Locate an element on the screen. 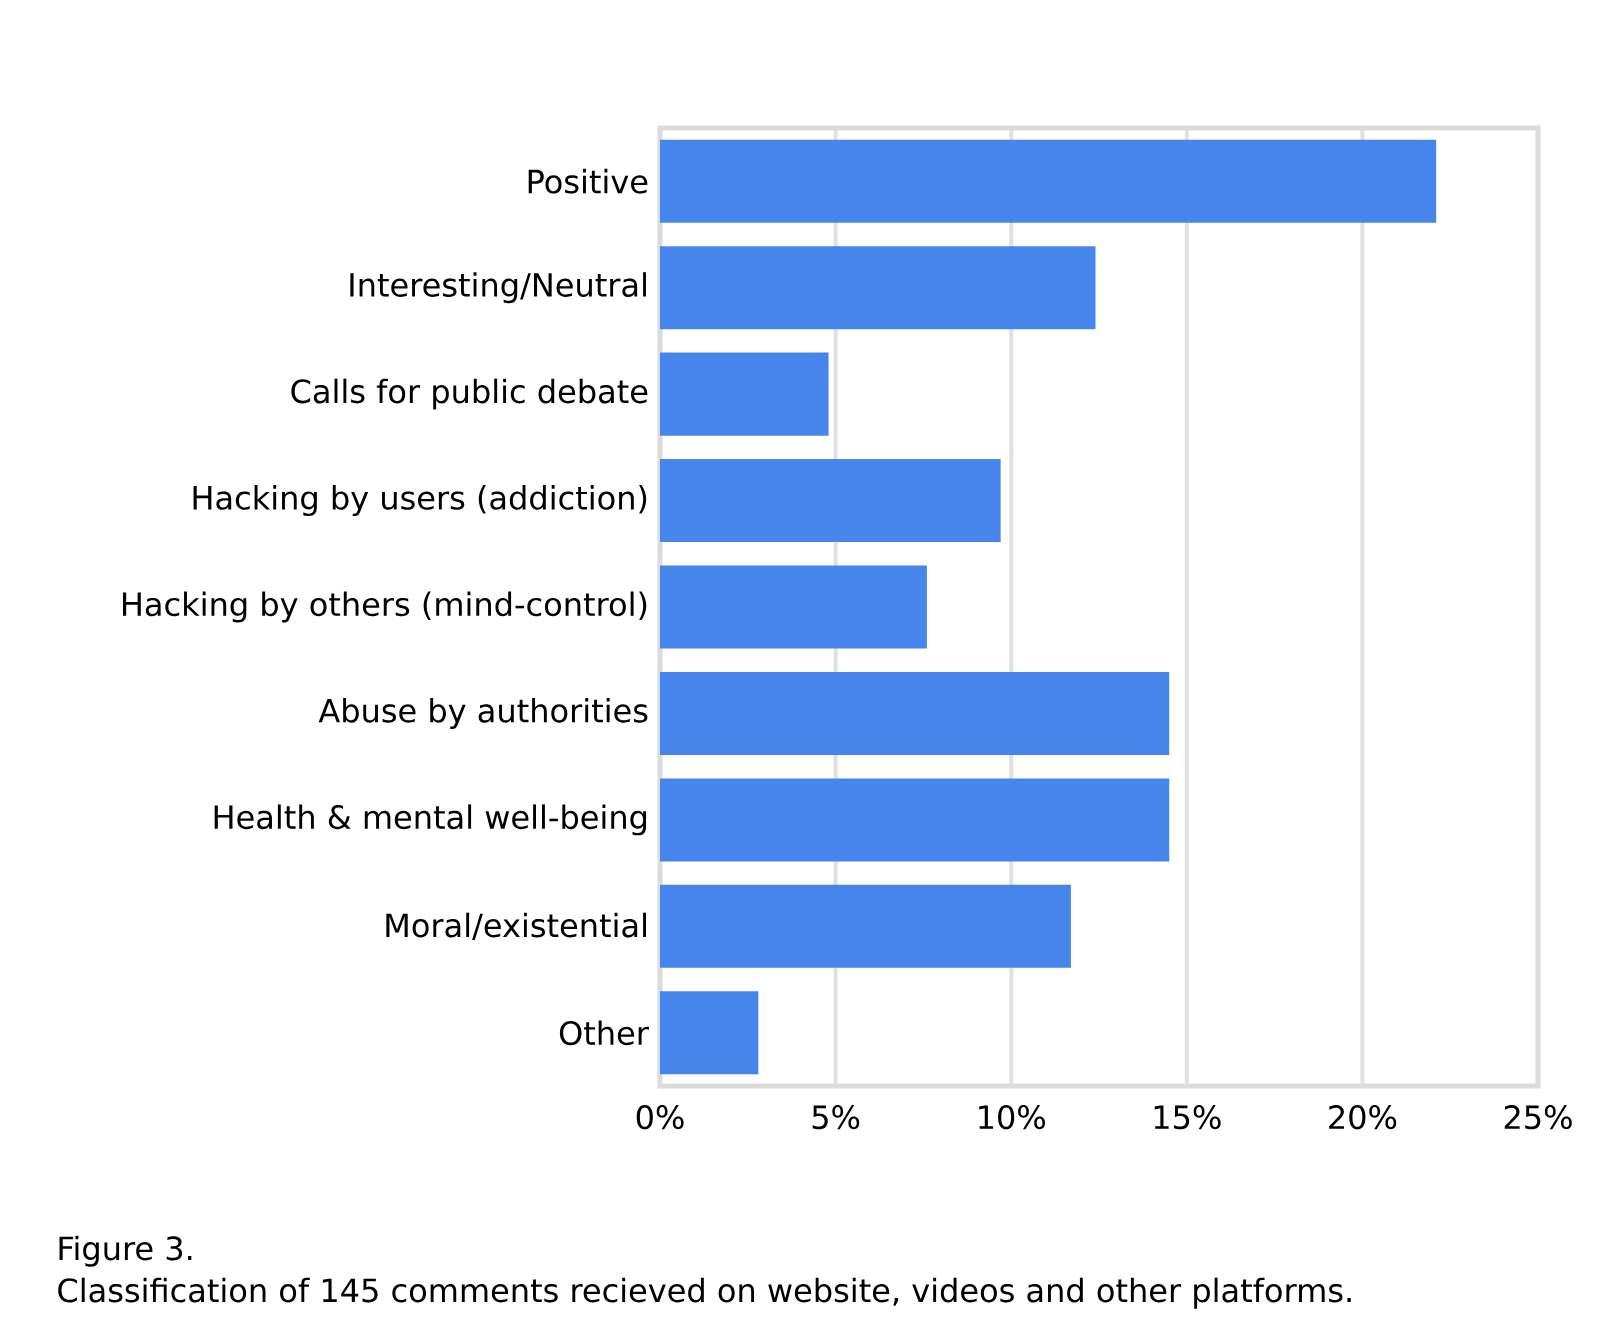 Image resolution: width=1602 pixels, height=1338 pixels. y-tick-label: Hacking by users (addiction) is located at coordinates (420, 501).